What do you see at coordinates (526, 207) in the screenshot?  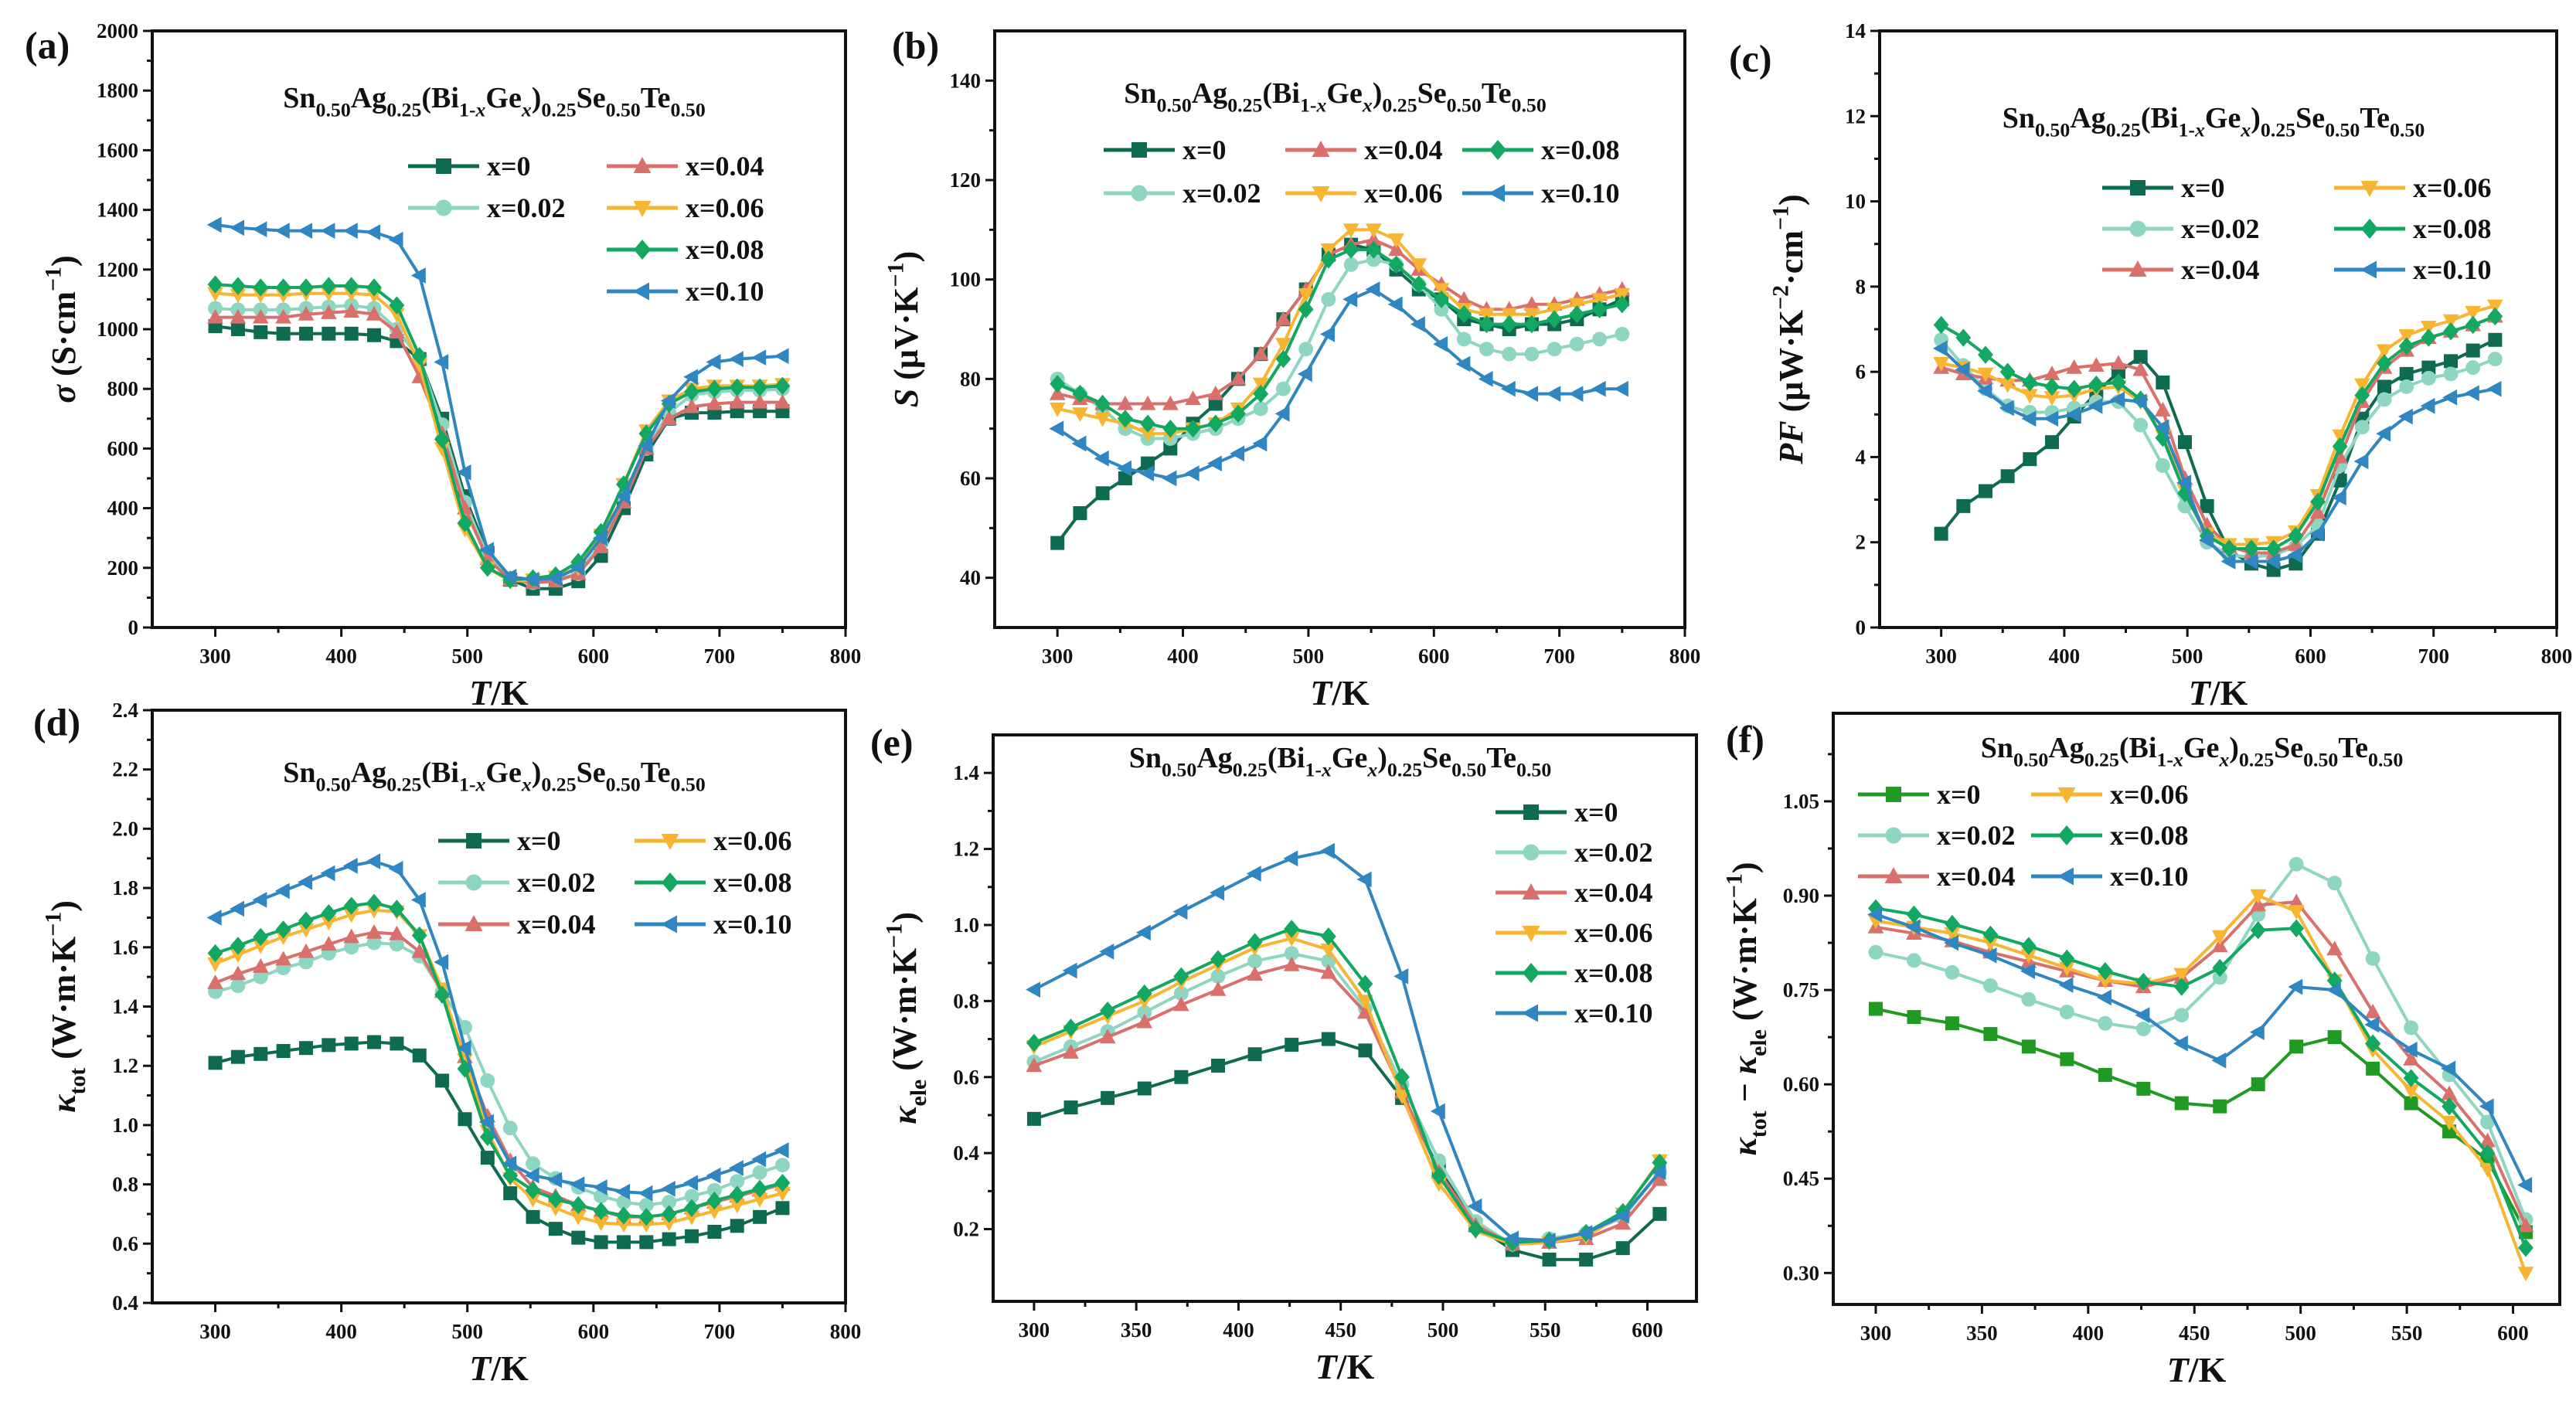 I see `legend-label: x=0.02` at bounding box center [526, 207].